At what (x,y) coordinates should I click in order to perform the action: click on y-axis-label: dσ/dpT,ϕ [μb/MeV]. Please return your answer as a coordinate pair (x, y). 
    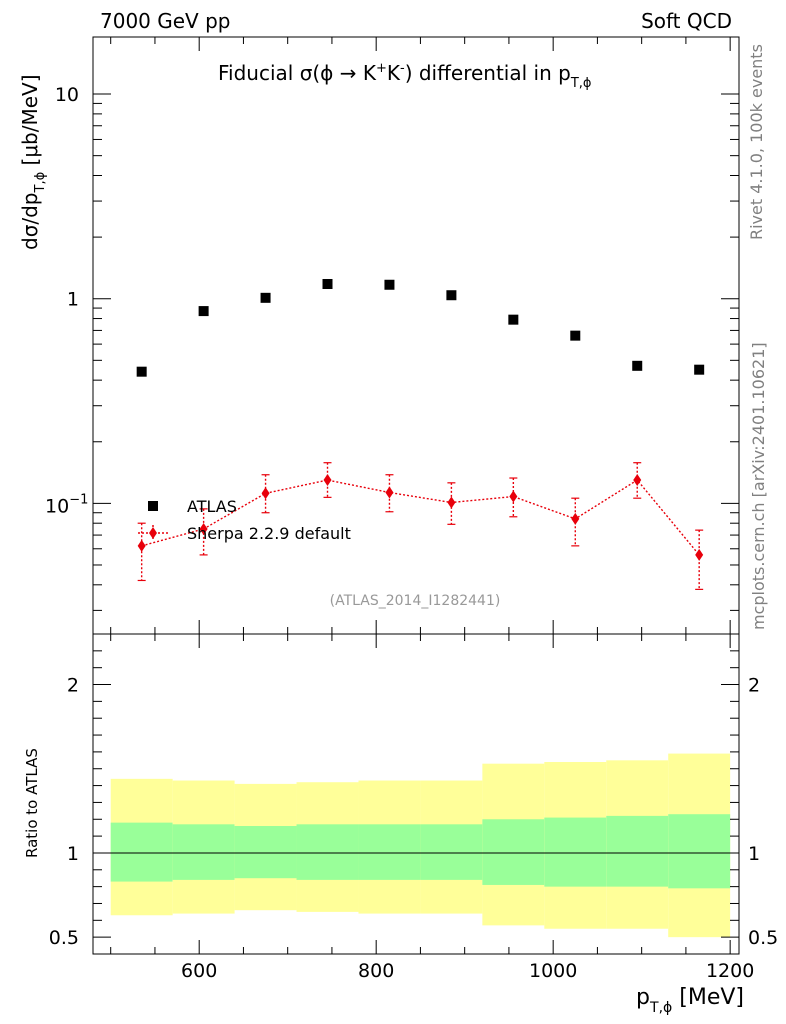
    Looking at the image, I should click on (33, 162).